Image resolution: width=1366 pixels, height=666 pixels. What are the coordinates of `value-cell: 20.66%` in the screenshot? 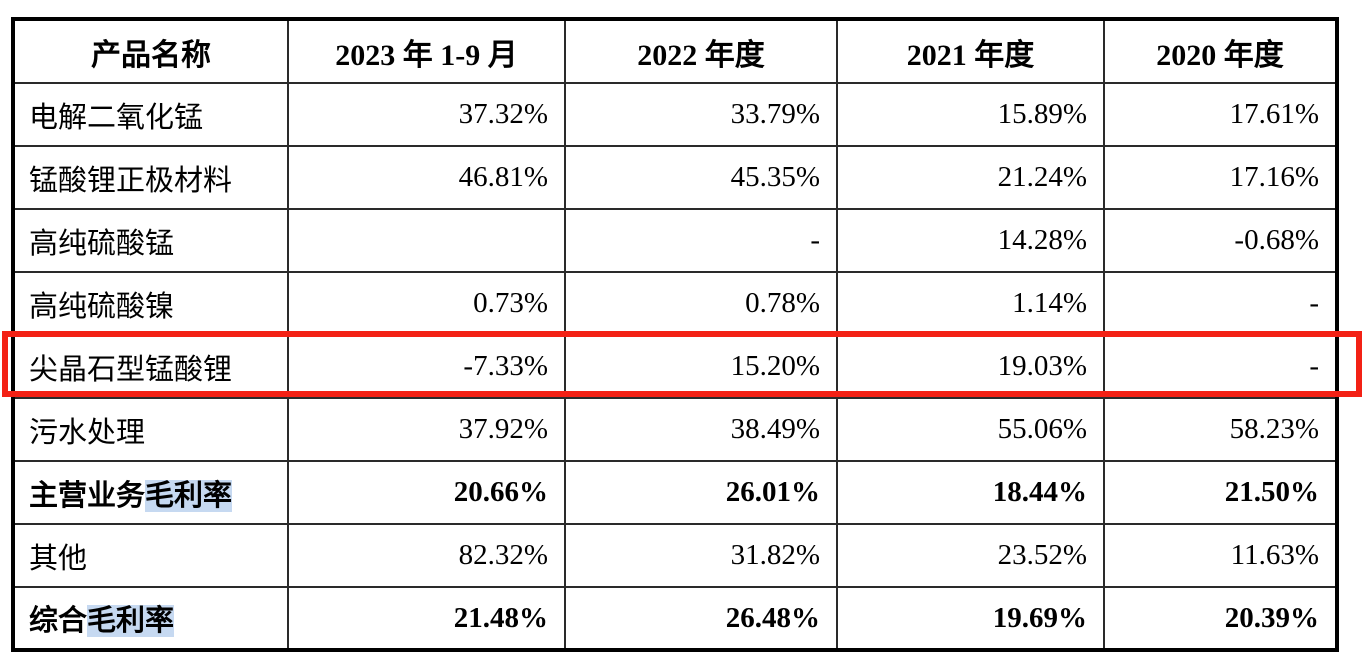 It's located at (426, 492).